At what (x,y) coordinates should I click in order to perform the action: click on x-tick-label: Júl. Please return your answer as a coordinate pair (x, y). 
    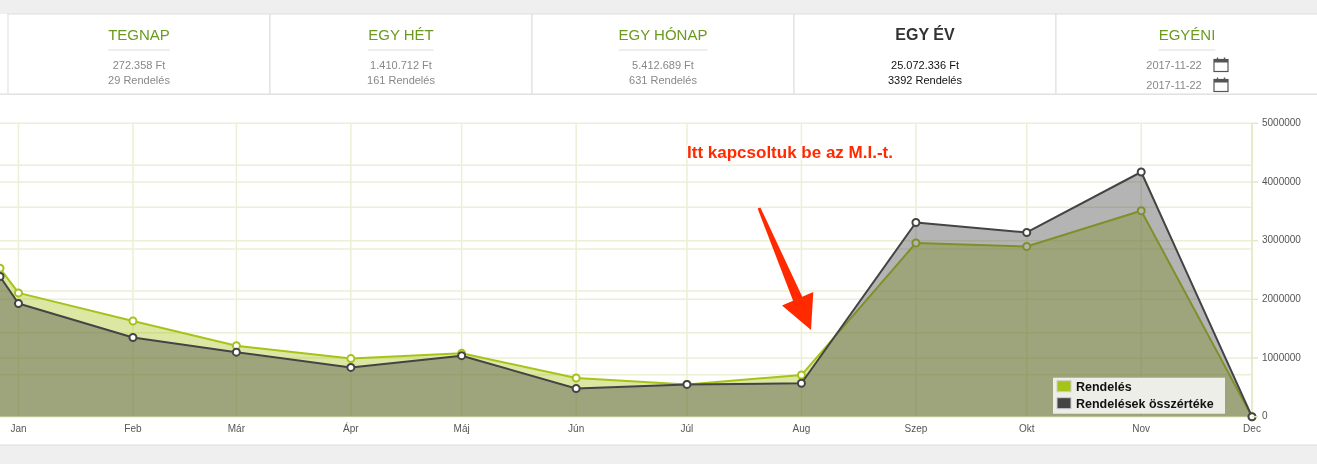
    Looking at the image, I should click on (687, 428).